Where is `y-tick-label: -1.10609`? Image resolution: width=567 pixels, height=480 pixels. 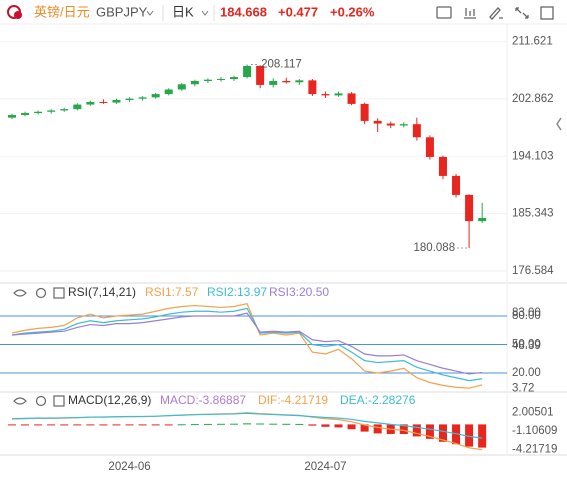 y-tick-label: -1.10609 is located at coordinates (534, 431).